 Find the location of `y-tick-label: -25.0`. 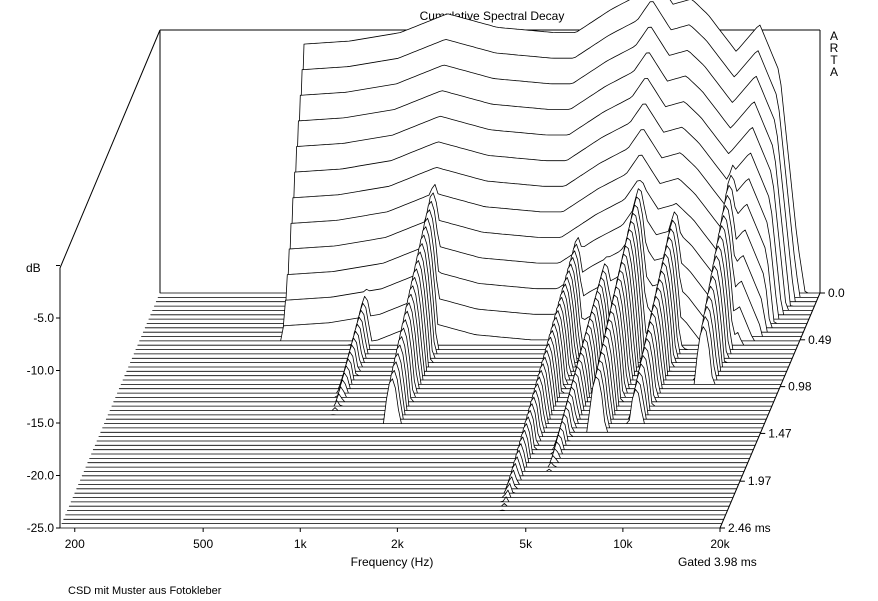

y-tick-label: -25.0 is located at coordinates (41, 528).